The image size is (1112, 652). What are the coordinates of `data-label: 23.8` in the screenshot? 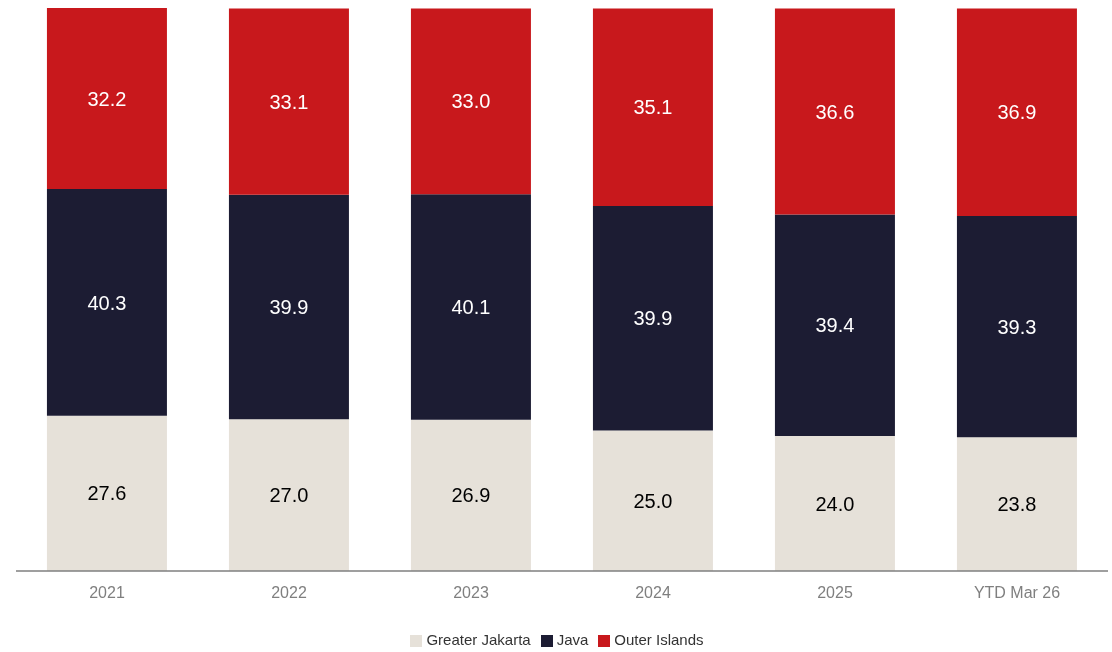 It's located at (1017, 504).